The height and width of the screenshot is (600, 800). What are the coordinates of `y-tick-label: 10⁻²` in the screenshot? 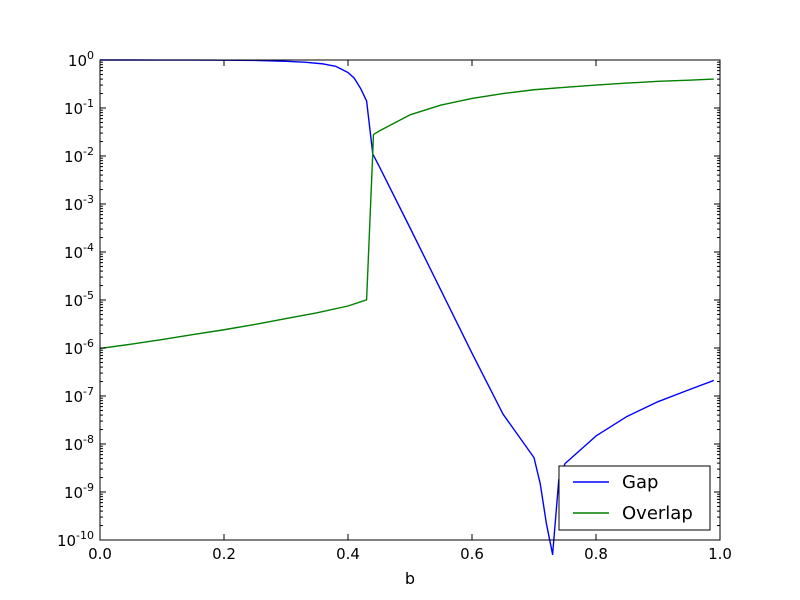 It's located at (79, 155).